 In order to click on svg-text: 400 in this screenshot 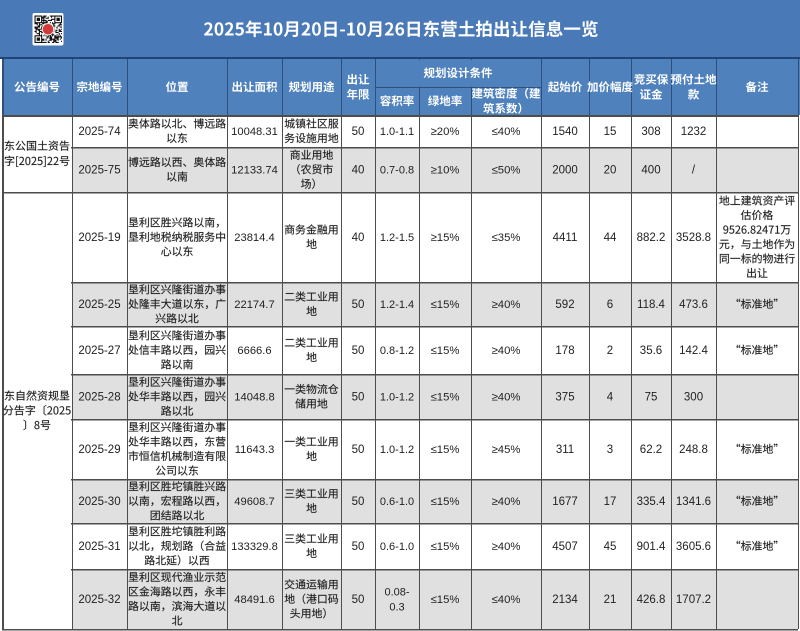, I will do `click(650, 171)`.